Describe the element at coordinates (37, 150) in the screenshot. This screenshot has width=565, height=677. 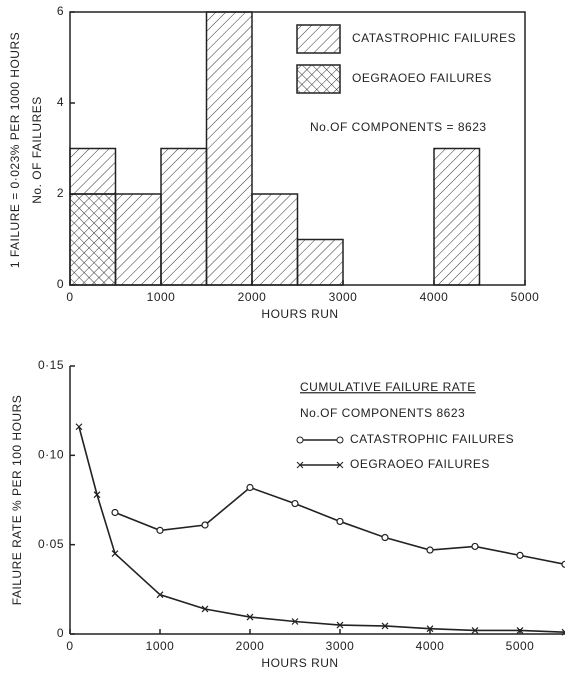
I see `y-axis-label: No. OF FAILURES` at that location.